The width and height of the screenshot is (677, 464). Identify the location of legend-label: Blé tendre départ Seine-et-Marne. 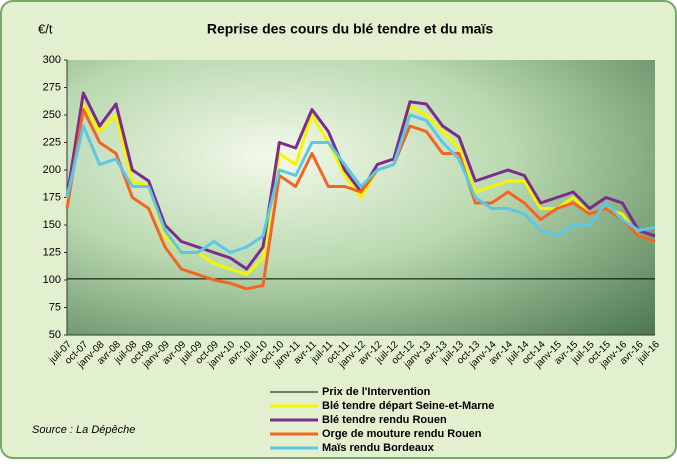
(408, 406).